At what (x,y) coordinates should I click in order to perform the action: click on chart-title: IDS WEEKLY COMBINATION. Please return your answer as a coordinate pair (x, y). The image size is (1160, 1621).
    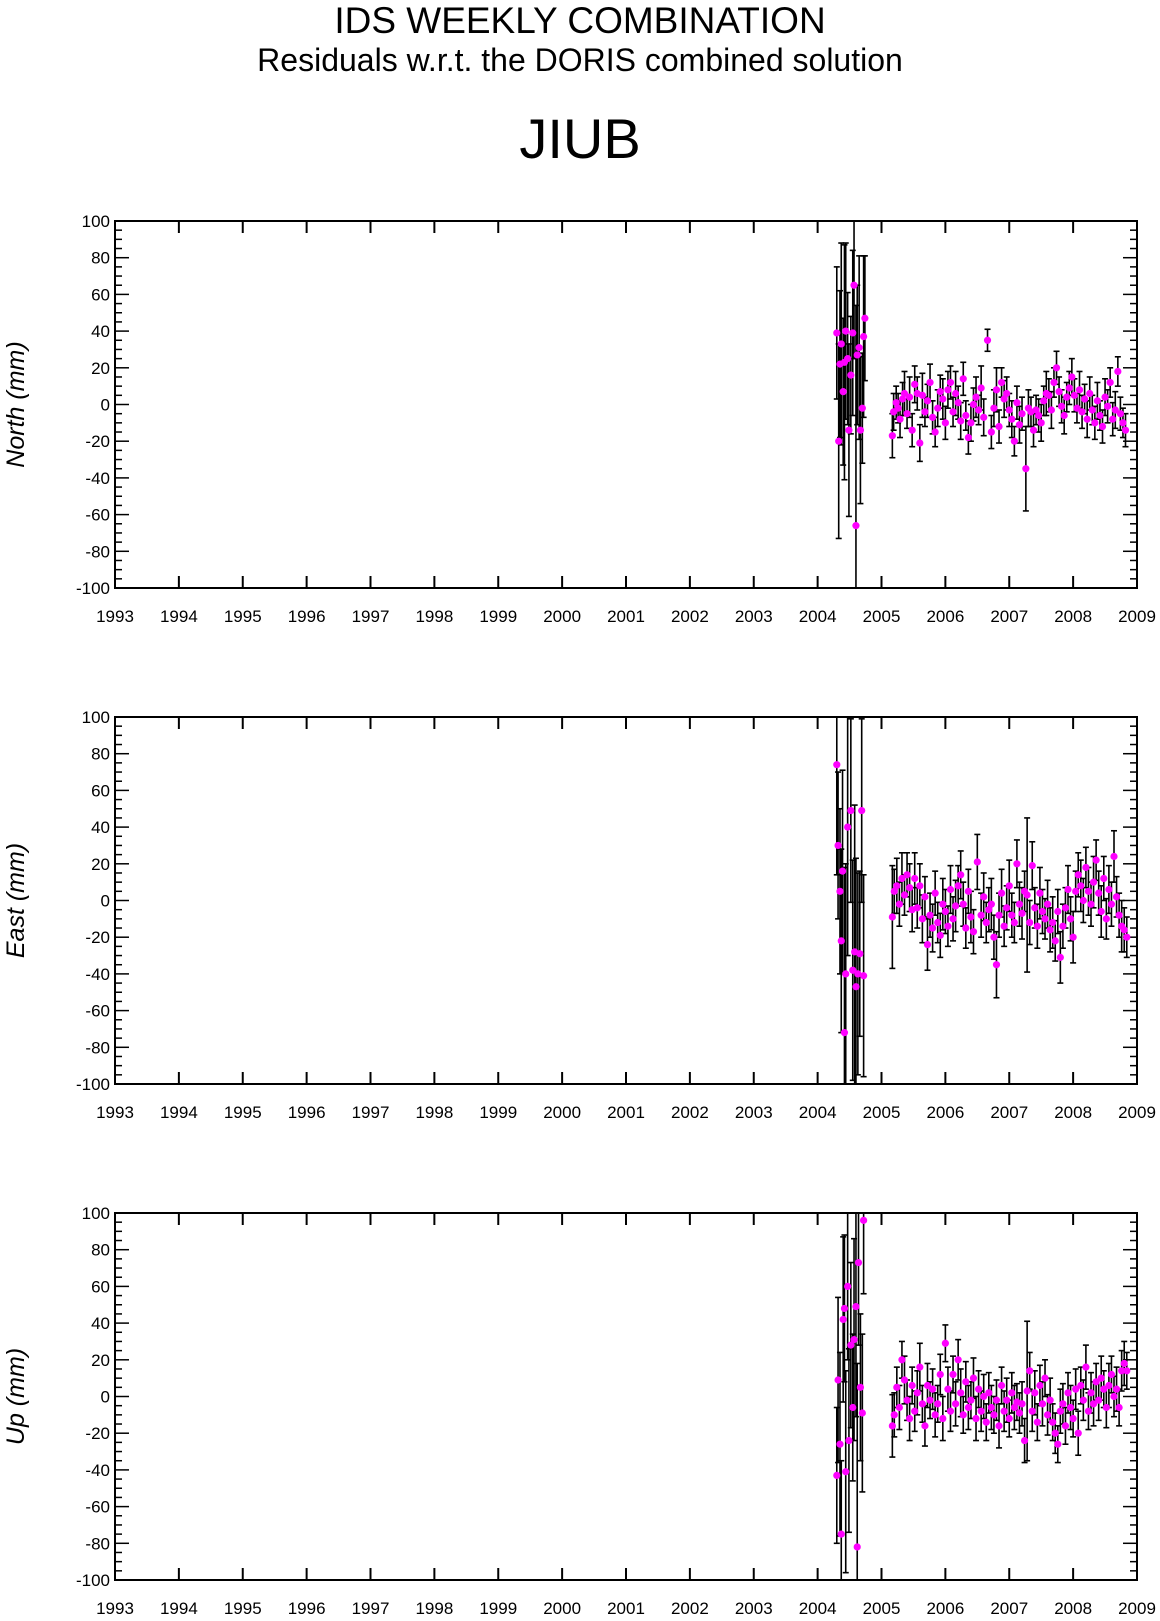
    Looking at the image, I should click on (580, 20).